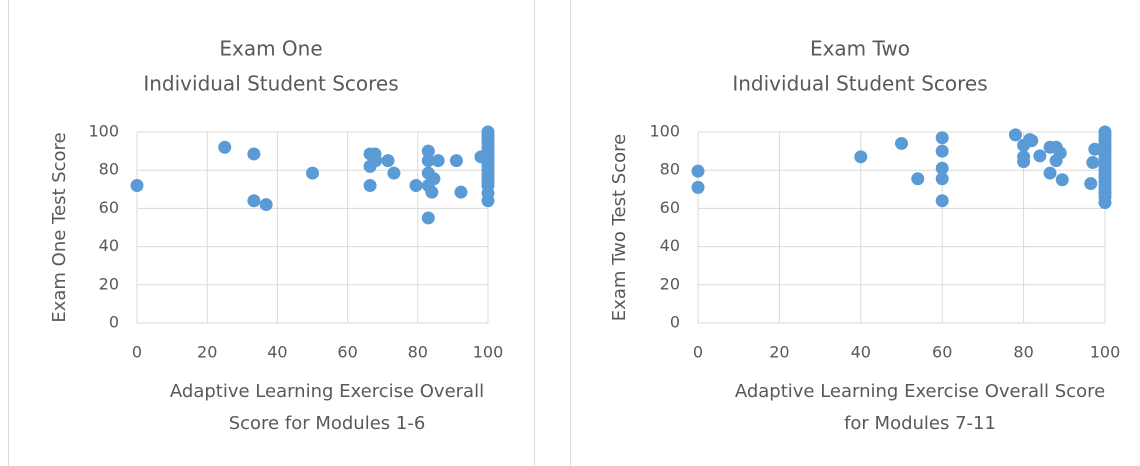 This screenshot has height=466, width=1140. I want to click on x-axis-label: Adaptive Learning Exercise Overall, so click(327, 391).